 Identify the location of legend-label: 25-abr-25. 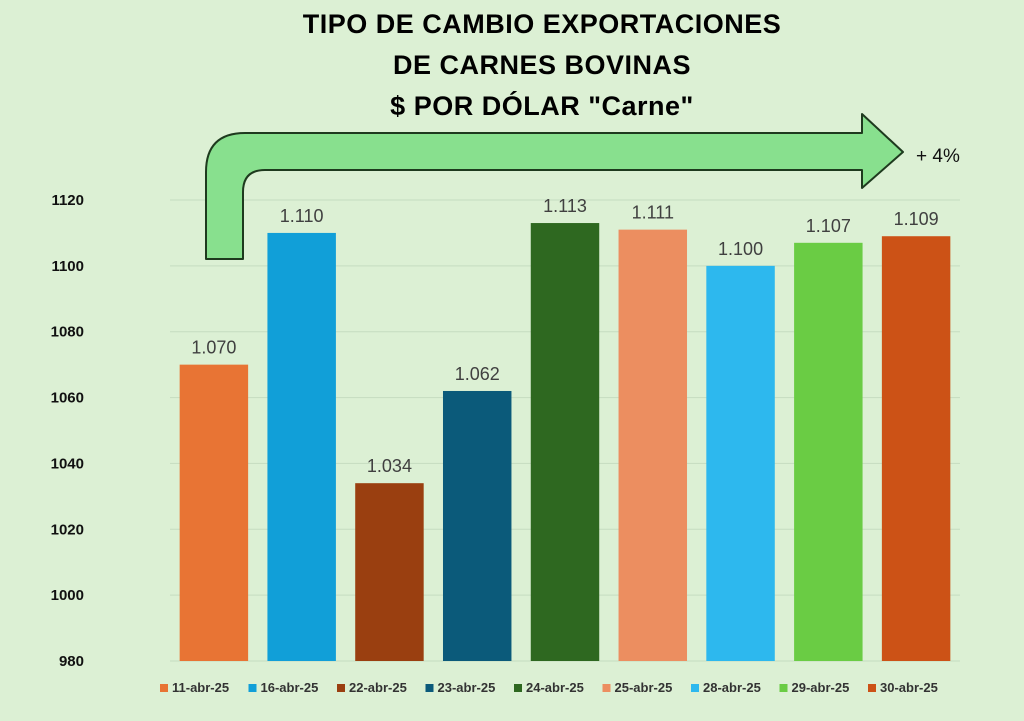
(644, 687).